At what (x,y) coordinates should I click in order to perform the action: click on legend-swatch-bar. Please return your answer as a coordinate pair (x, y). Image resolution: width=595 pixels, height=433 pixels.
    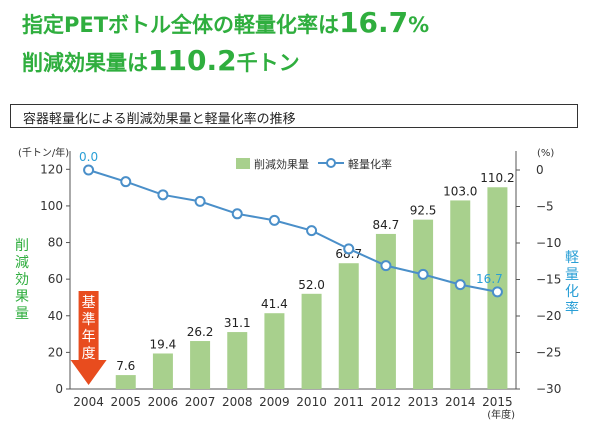
    Looking at the image, I should click on (243, 163).